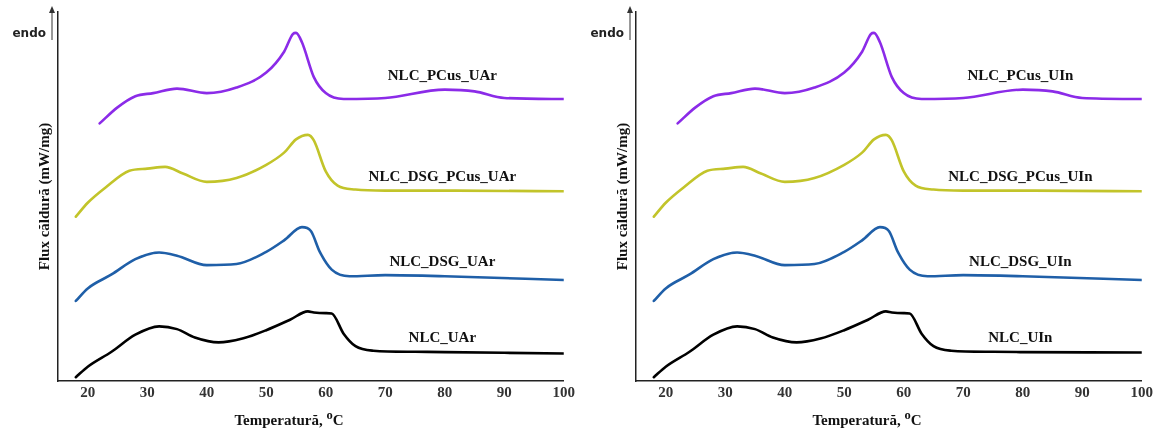 Image resolution: width=1156 pixels, height=432 pixels. What do you see at coordinates (1021, 337) in the screenshot?
I see `series-label: NLC_UIn` at bounding box center [1021, 337].